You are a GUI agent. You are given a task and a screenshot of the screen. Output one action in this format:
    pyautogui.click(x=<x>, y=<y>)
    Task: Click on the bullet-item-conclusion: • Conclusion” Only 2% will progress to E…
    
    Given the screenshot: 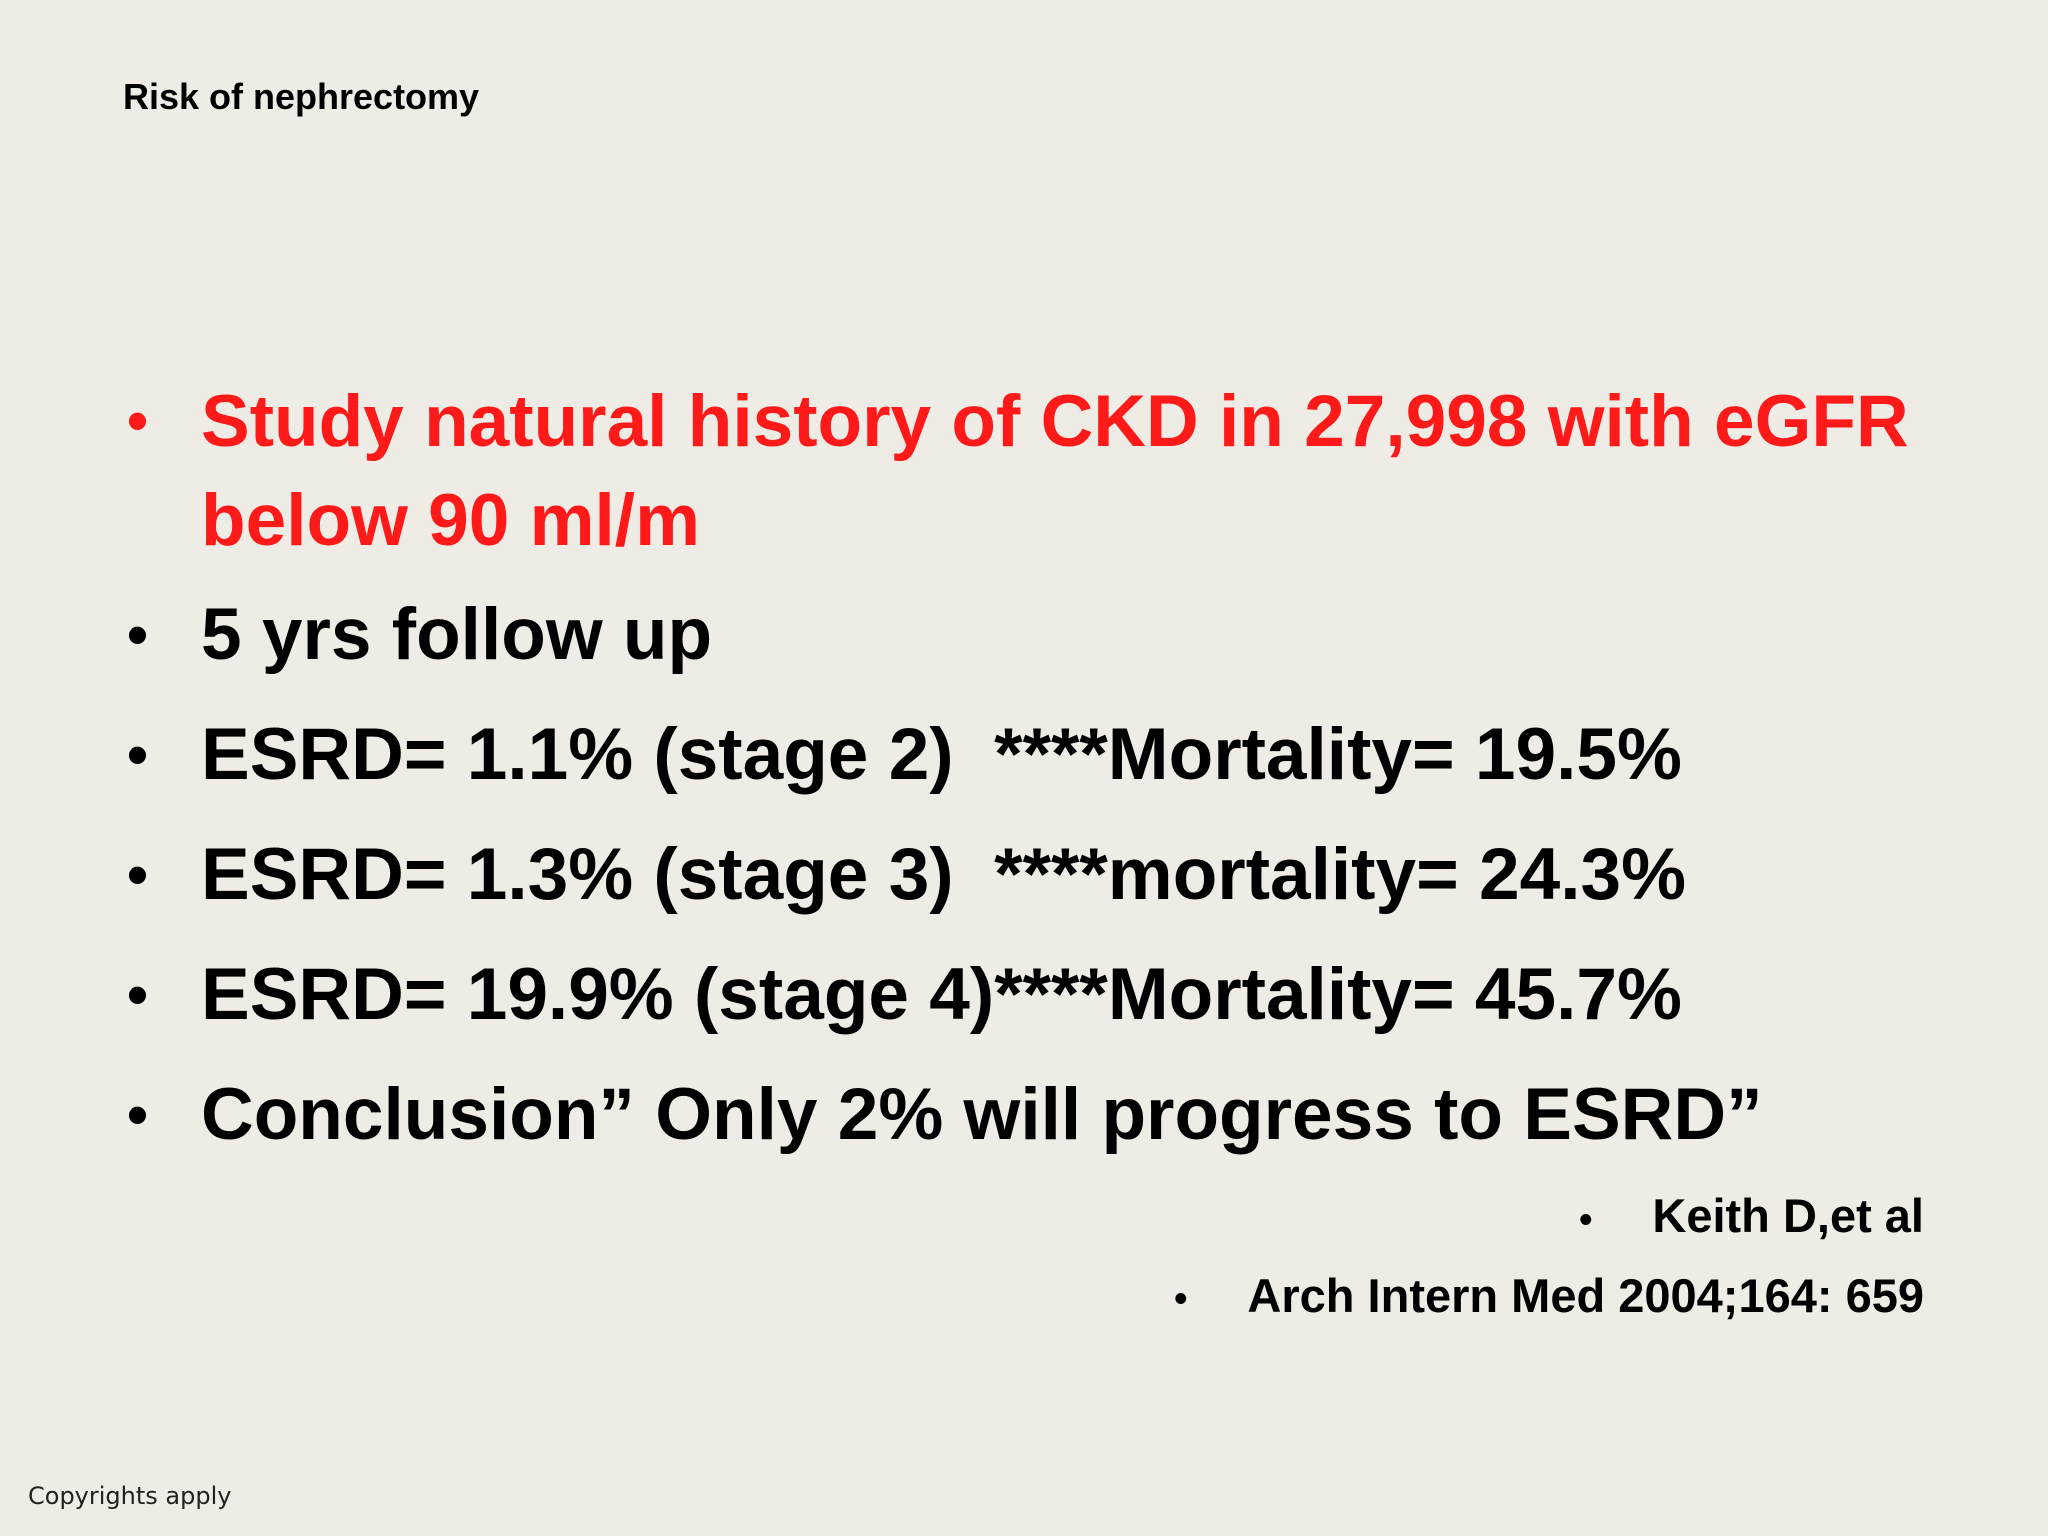 What is the action you would take?
    pyautogui.click(x=1063, y=1115)
    